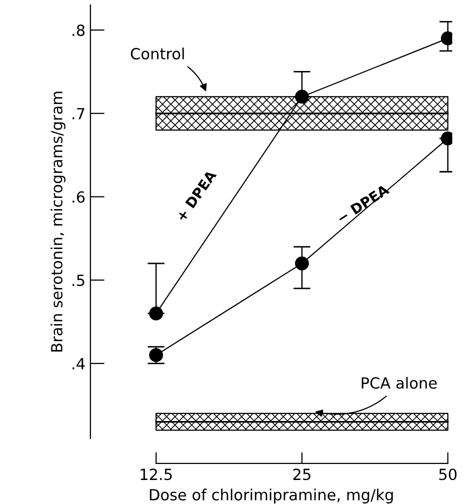 The image size is (476, 504). I want to click on y-tick-label: .5, so click(78, 280).